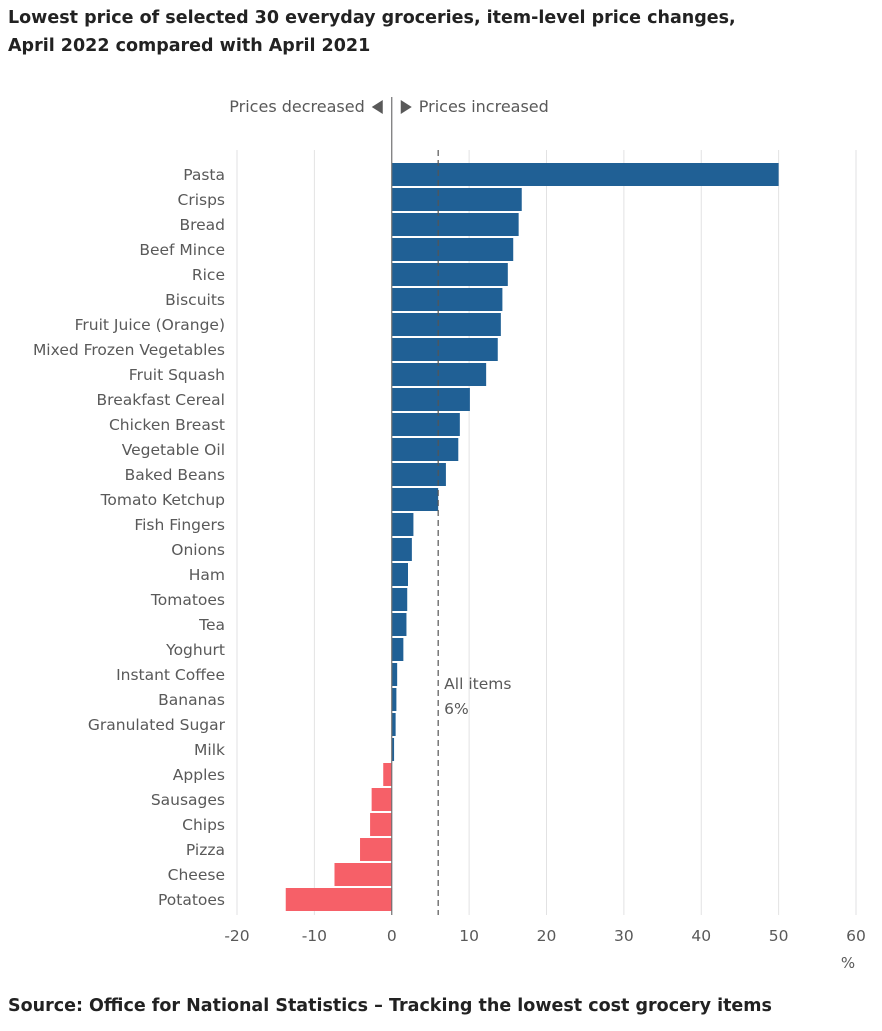  What do you see at coordinates (236, 936) in the screenshot?
I see `x-tick-label: -20` at bounding box center [236, 936].